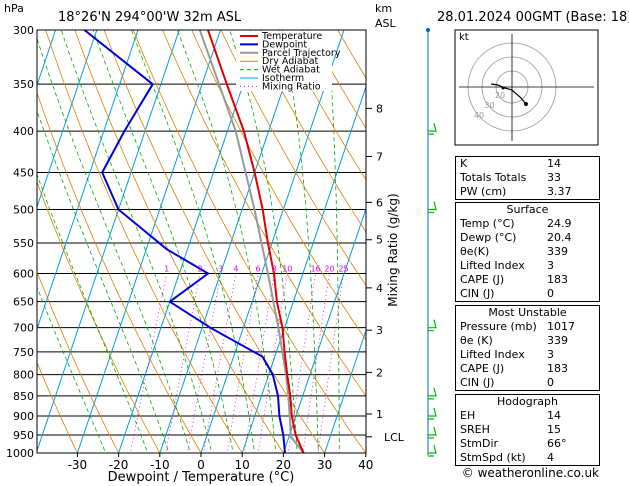  I want to click on pressure-tick-label: 450, so click(23, 172).